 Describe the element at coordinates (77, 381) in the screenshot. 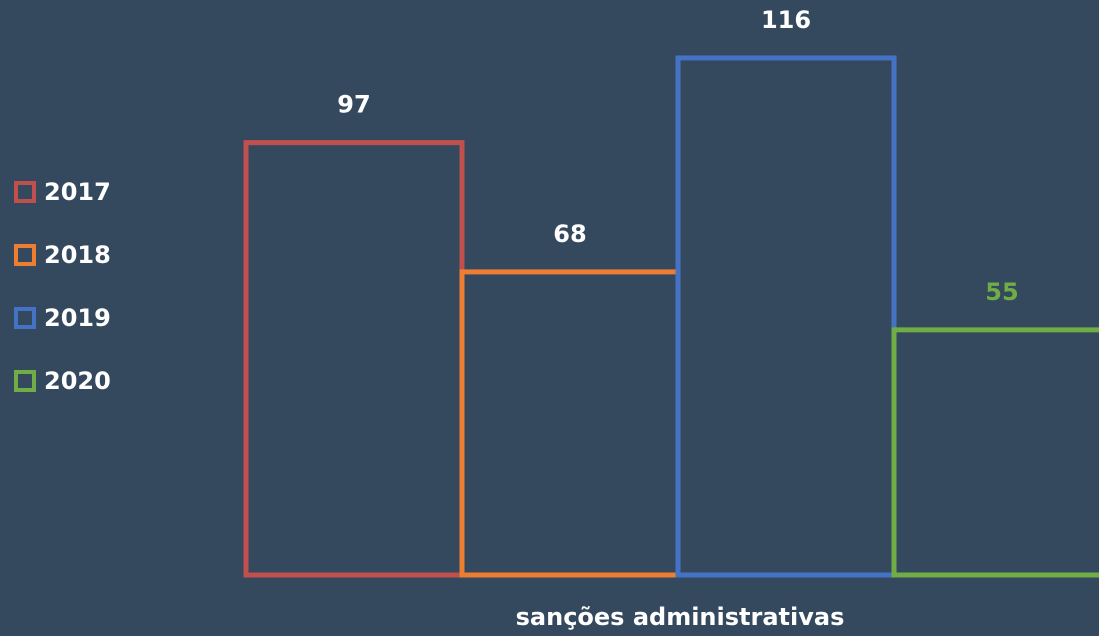

I see `legend-label: 2020` at that location.